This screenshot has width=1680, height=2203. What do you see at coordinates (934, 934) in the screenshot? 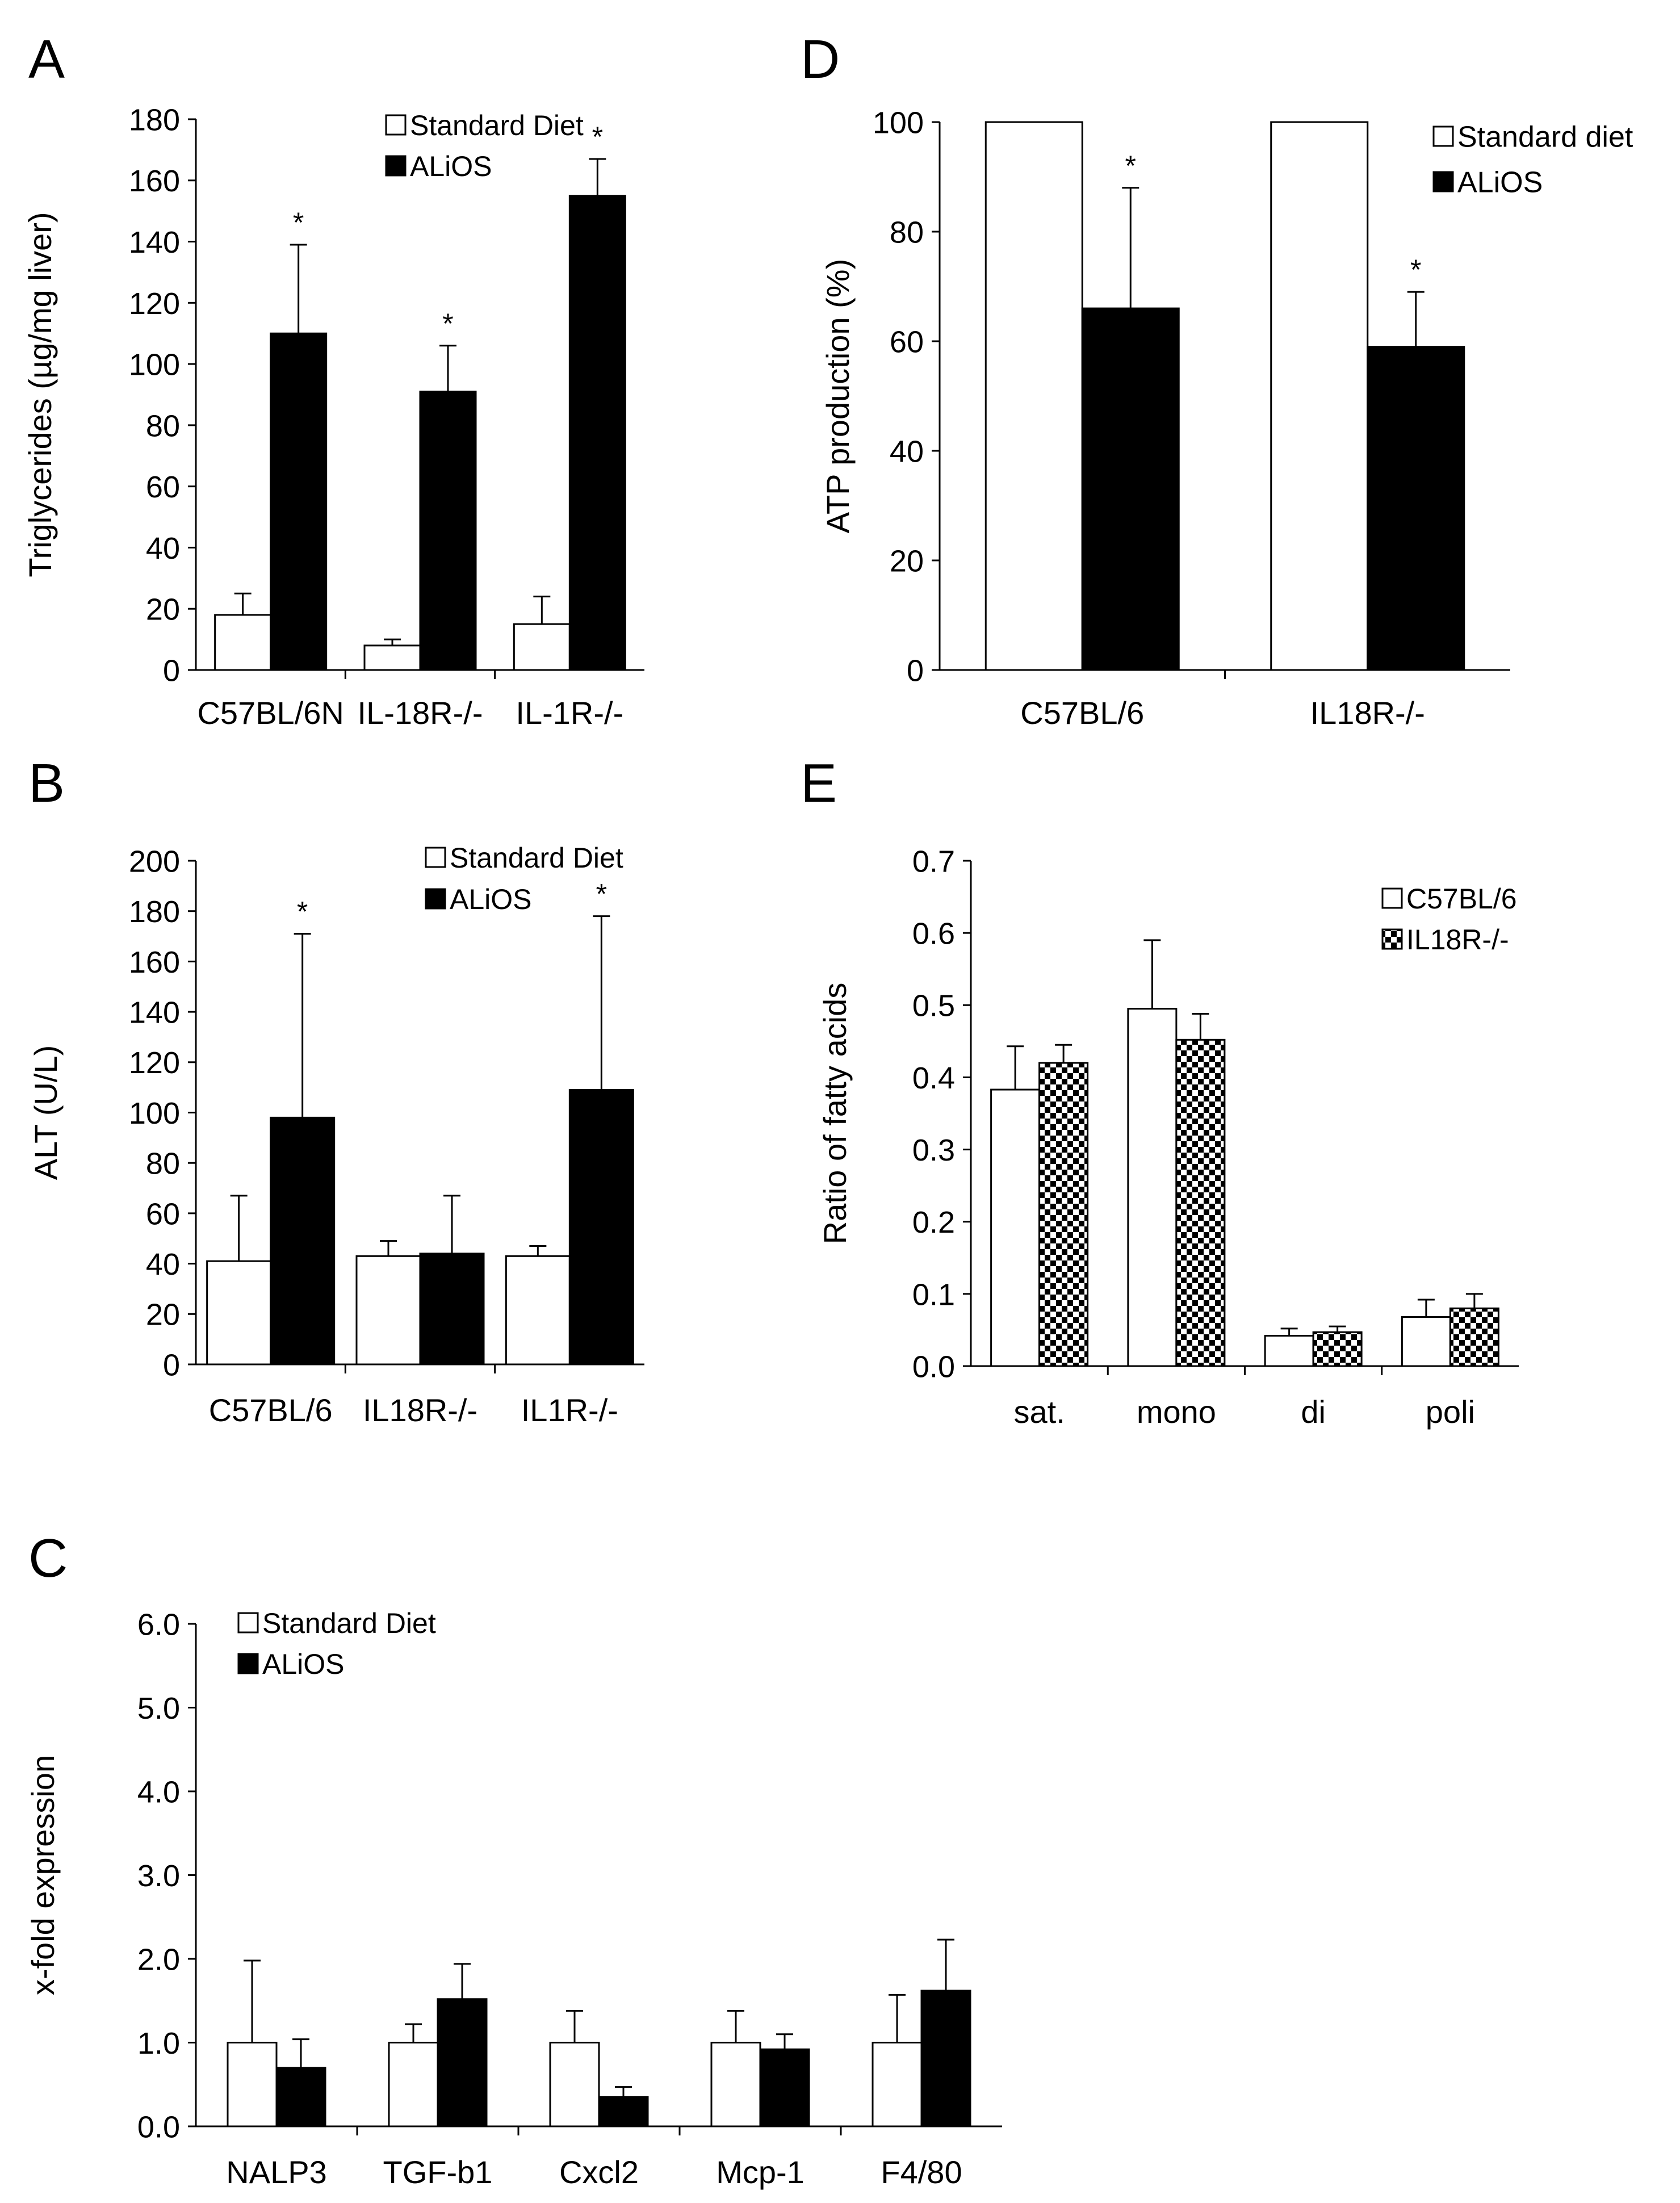
I see `y-tick-label: 0.6` at bounding box center [934, 934].